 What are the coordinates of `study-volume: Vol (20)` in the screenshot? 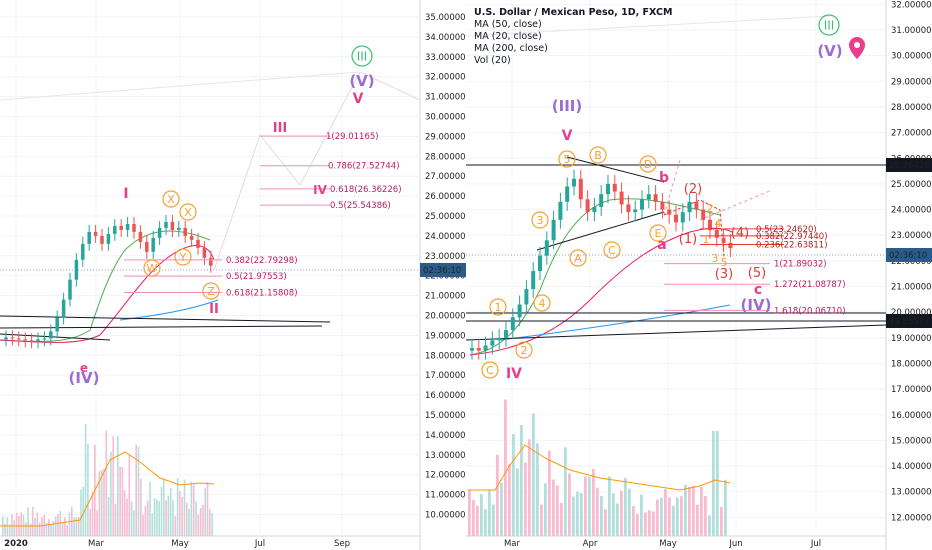 It's located at (492, 60).